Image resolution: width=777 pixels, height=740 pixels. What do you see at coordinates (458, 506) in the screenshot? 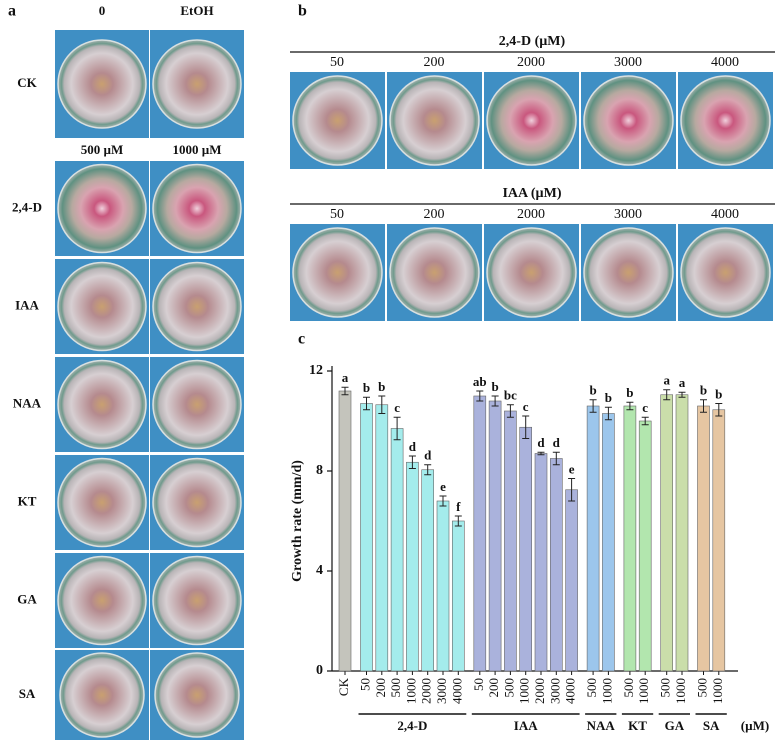
I see `significance-letter: f` at bounding box center [458, 506].